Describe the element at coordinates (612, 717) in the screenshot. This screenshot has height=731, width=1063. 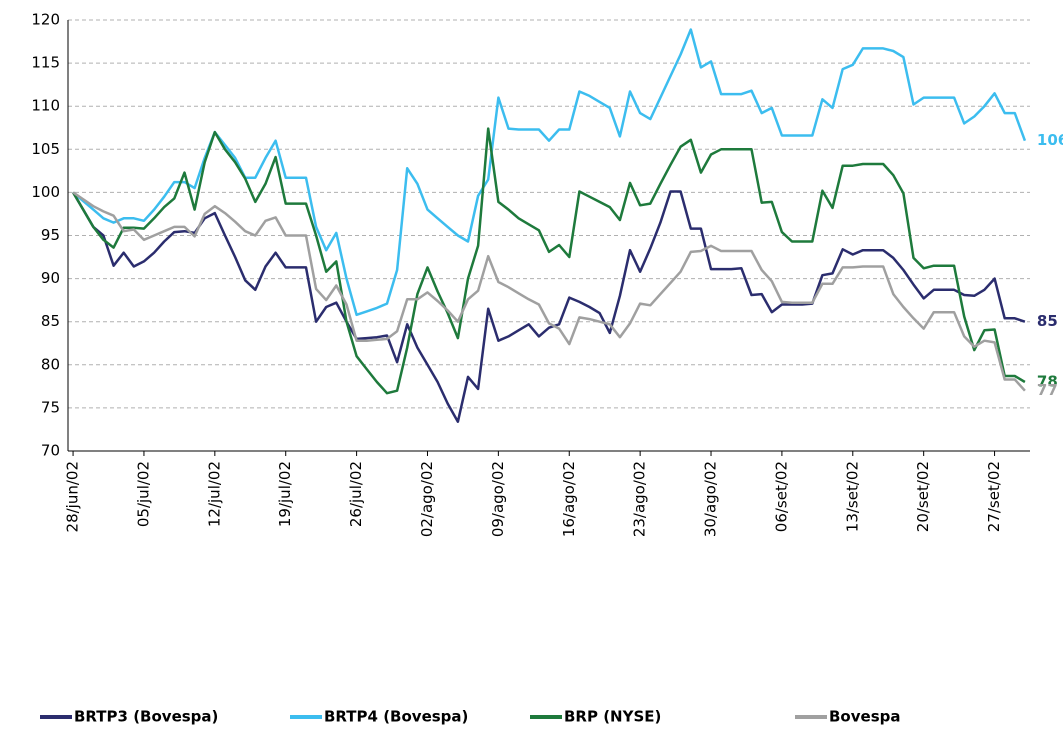
I see `legend-label: BRP (NYSE)` at that location.